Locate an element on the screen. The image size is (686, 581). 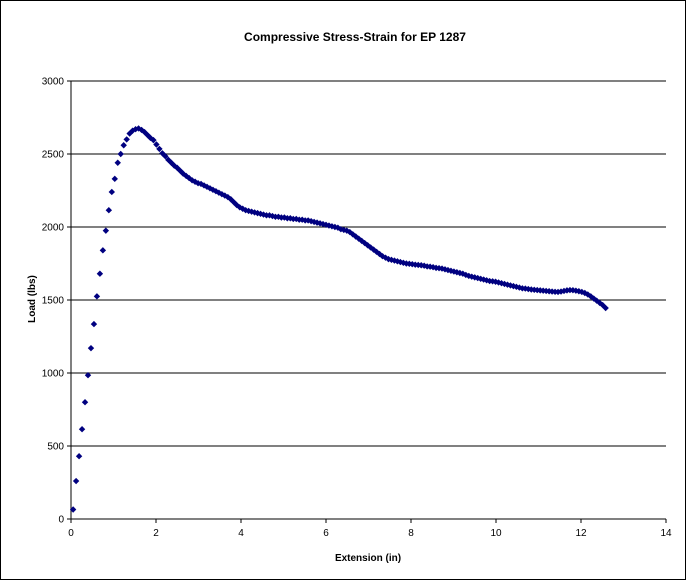
x-tick-label: 14 is located at coordinates (666, 533).